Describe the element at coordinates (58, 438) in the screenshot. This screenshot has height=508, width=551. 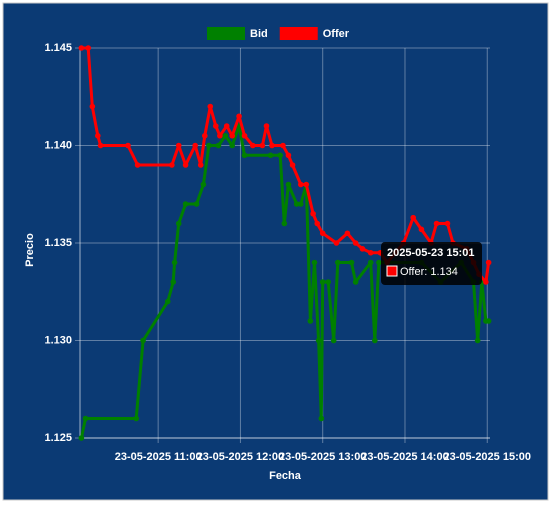
I see `y-tick-label: 1.125` at that location.